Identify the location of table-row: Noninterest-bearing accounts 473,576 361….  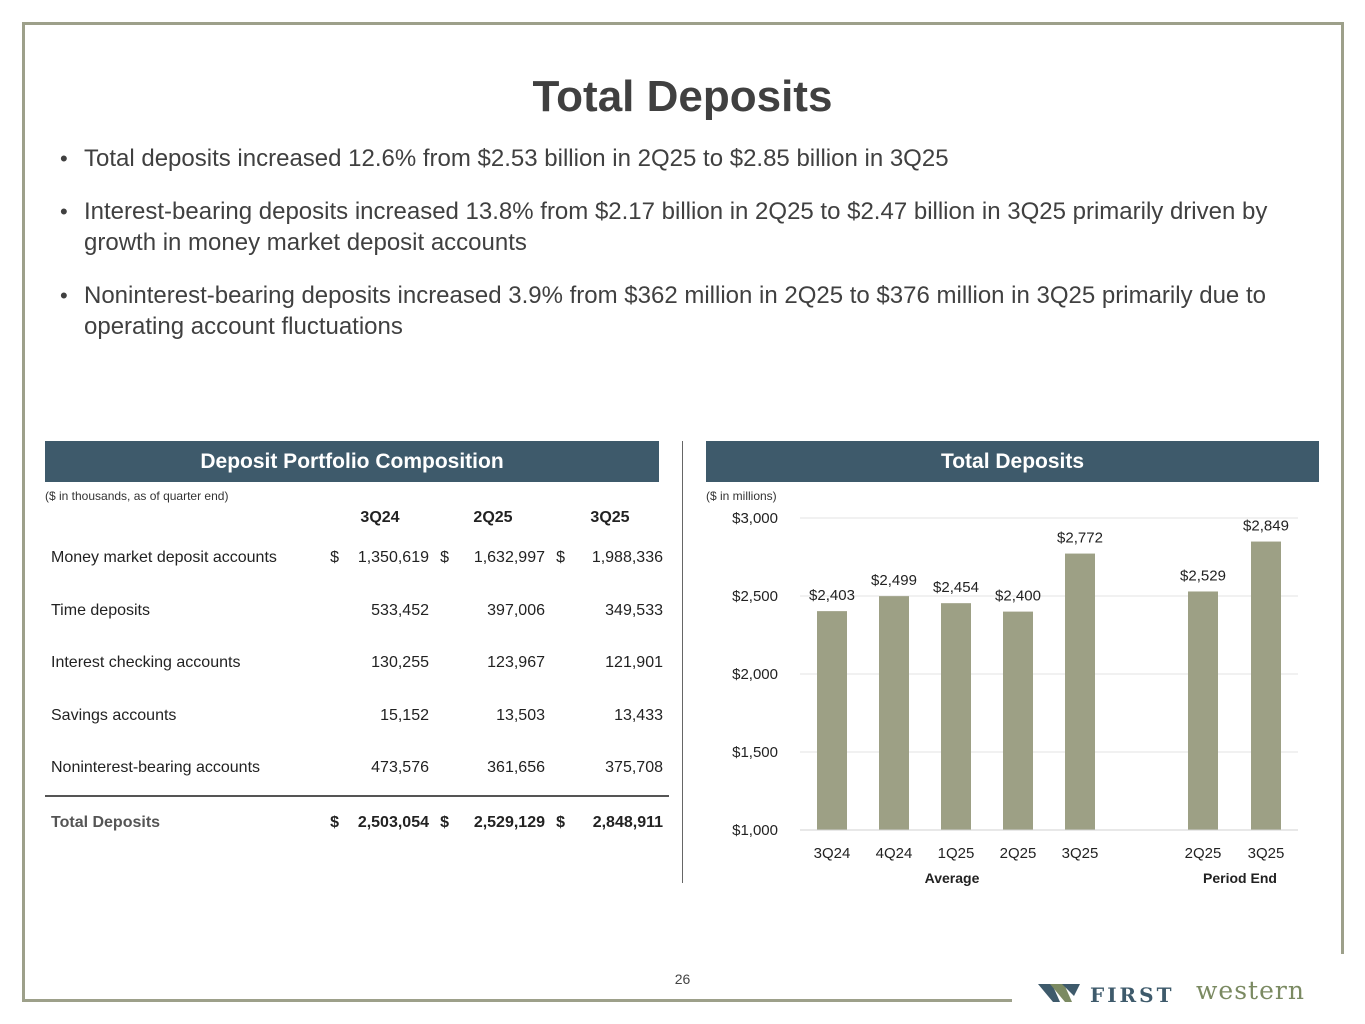
(357, 769).